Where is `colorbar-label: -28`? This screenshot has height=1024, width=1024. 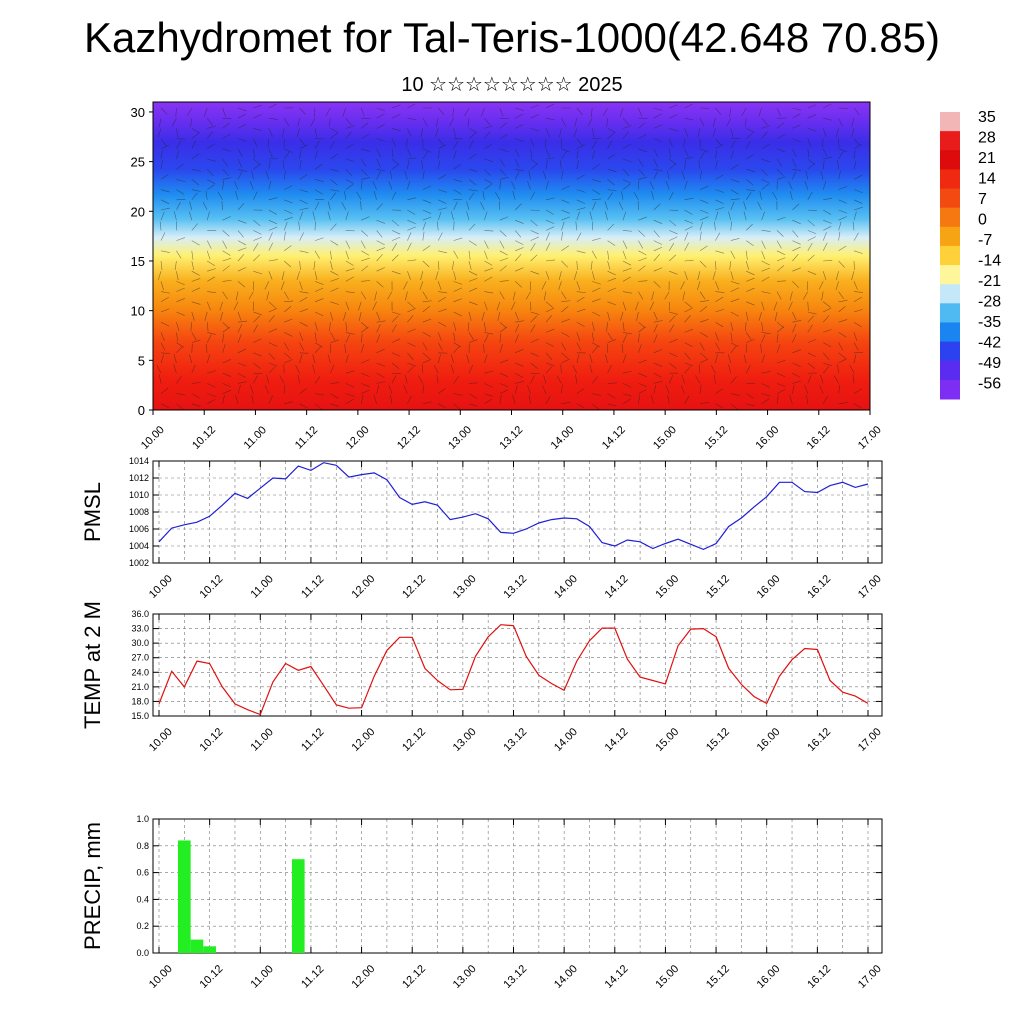
colorbar-label: -28 is located at coordinates (989, 302).